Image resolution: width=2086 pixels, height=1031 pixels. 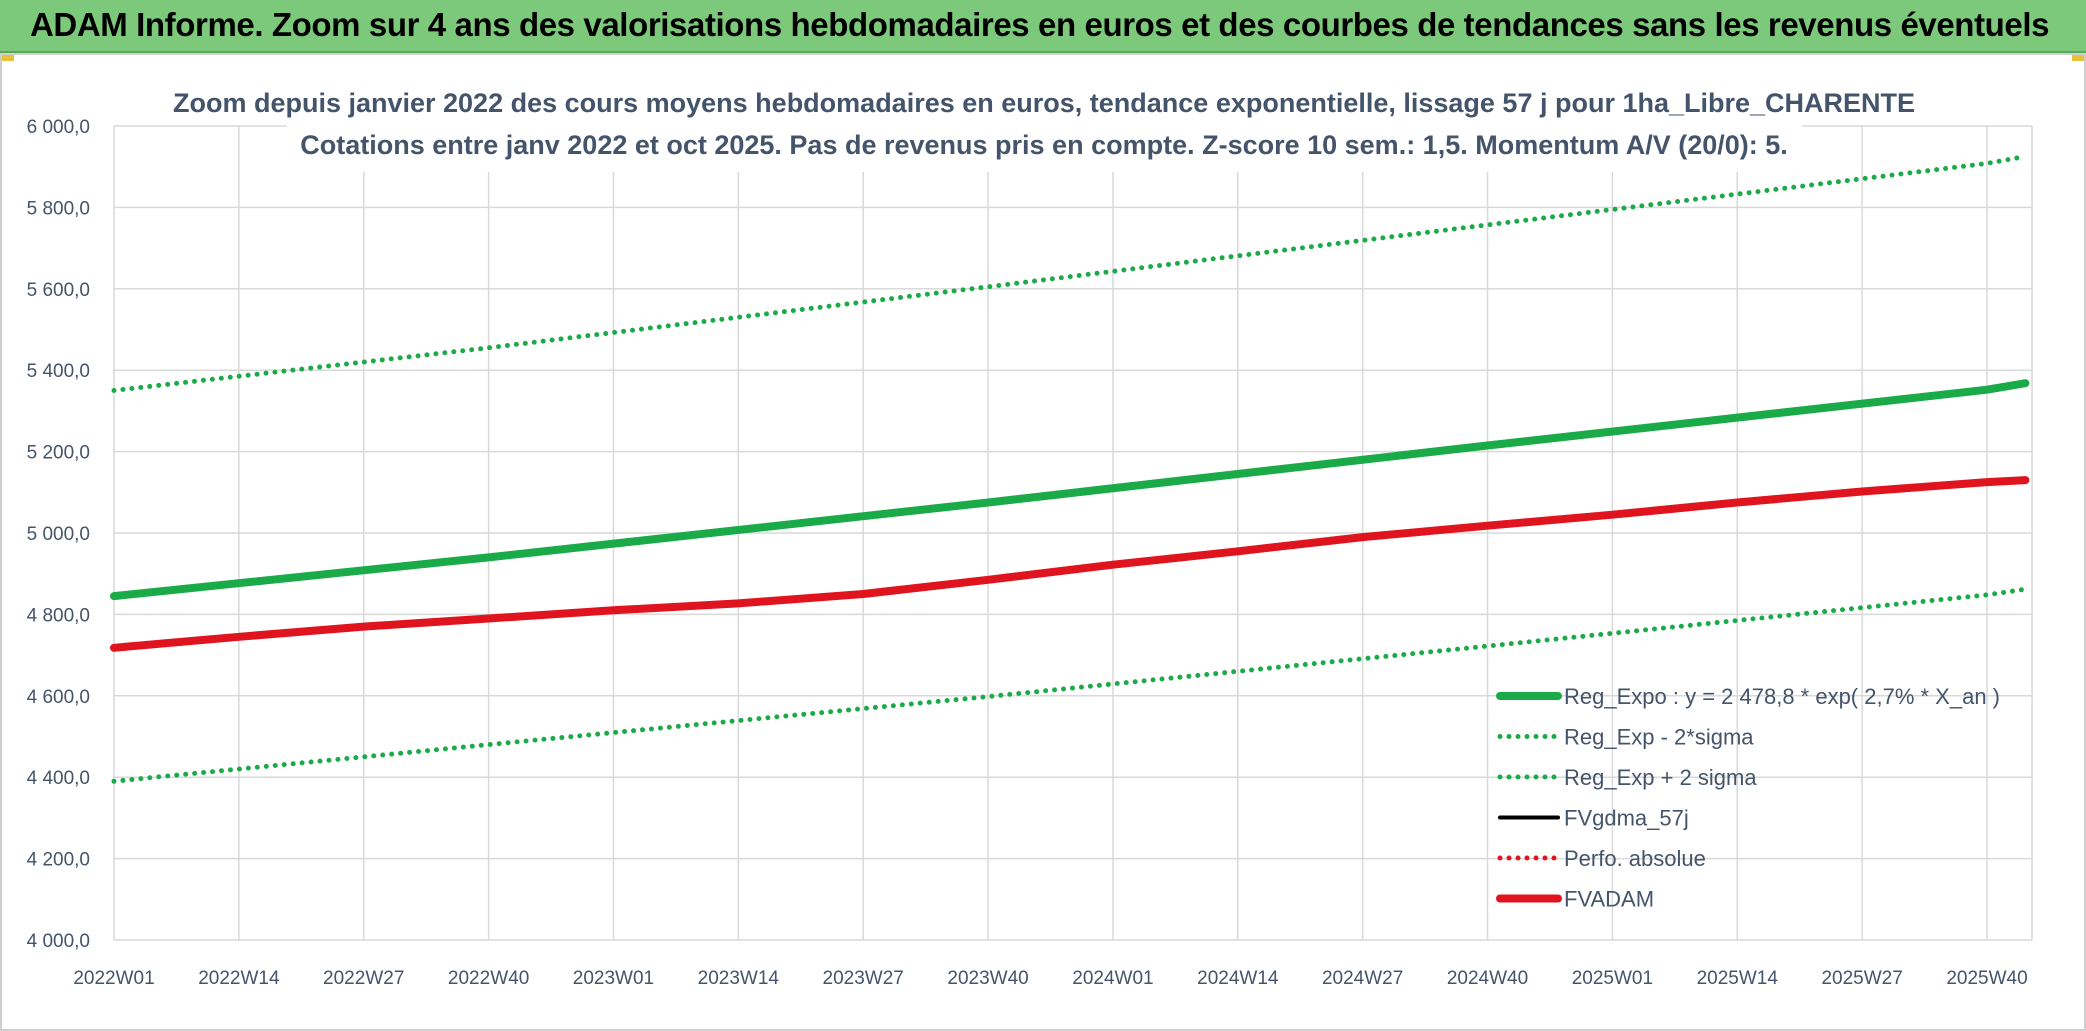 I want to click on legend-label: FVADAM, so click(x=1609, y=899).